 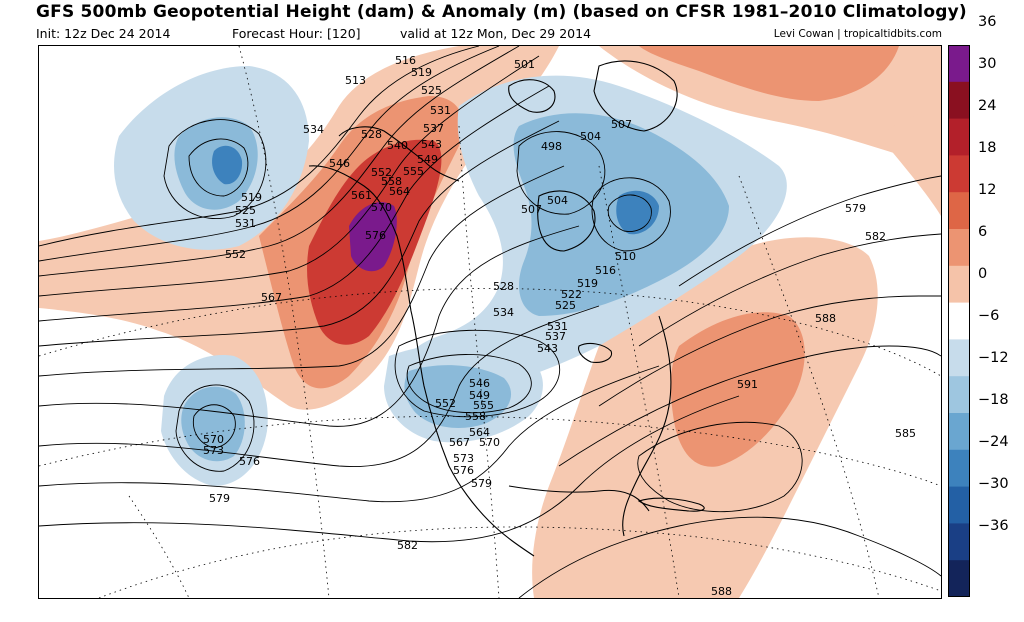 I want to click on atlantic-ridge-mid, so click(x=737, y=389).